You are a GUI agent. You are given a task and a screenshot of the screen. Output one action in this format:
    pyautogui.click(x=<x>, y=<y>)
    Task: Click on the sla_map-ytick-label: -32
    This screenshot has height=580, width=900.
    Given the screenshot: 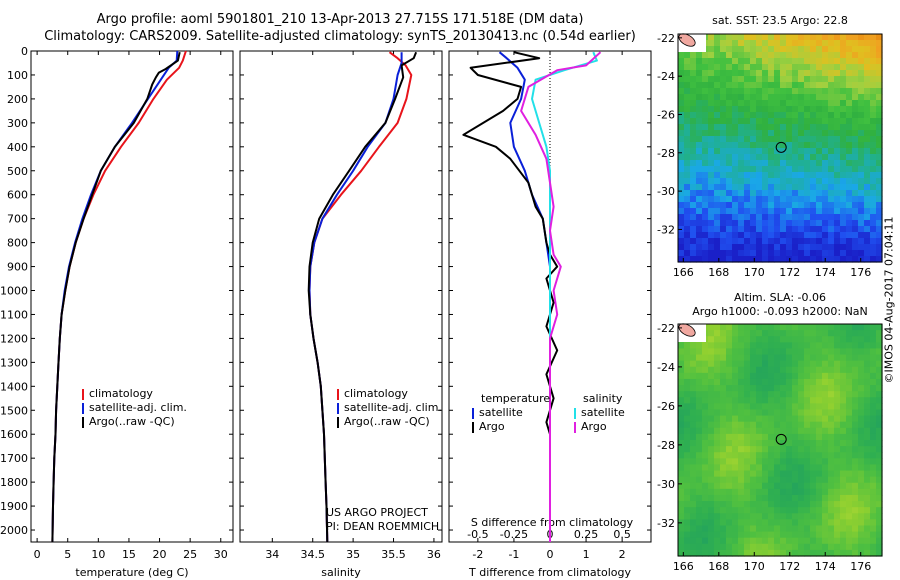 What is the action you would take?
    pyautogui.click(x=666, y=523)
    